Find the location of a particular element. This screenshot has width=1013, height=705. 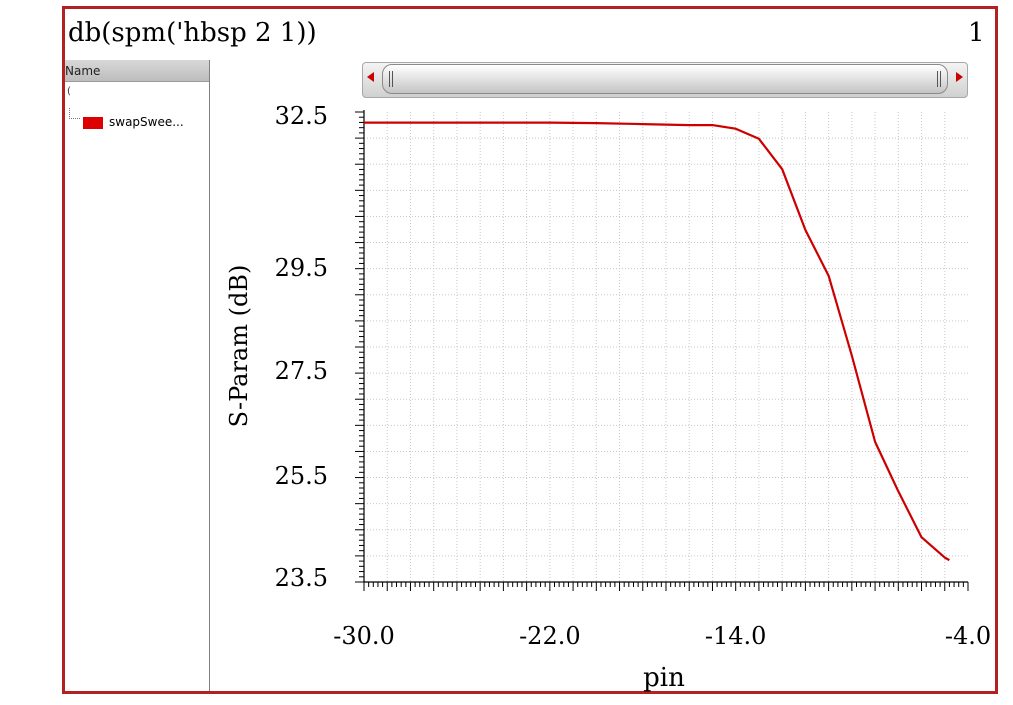

y-axis-label: S-Param (dB) is located at coordinates (239, 346).